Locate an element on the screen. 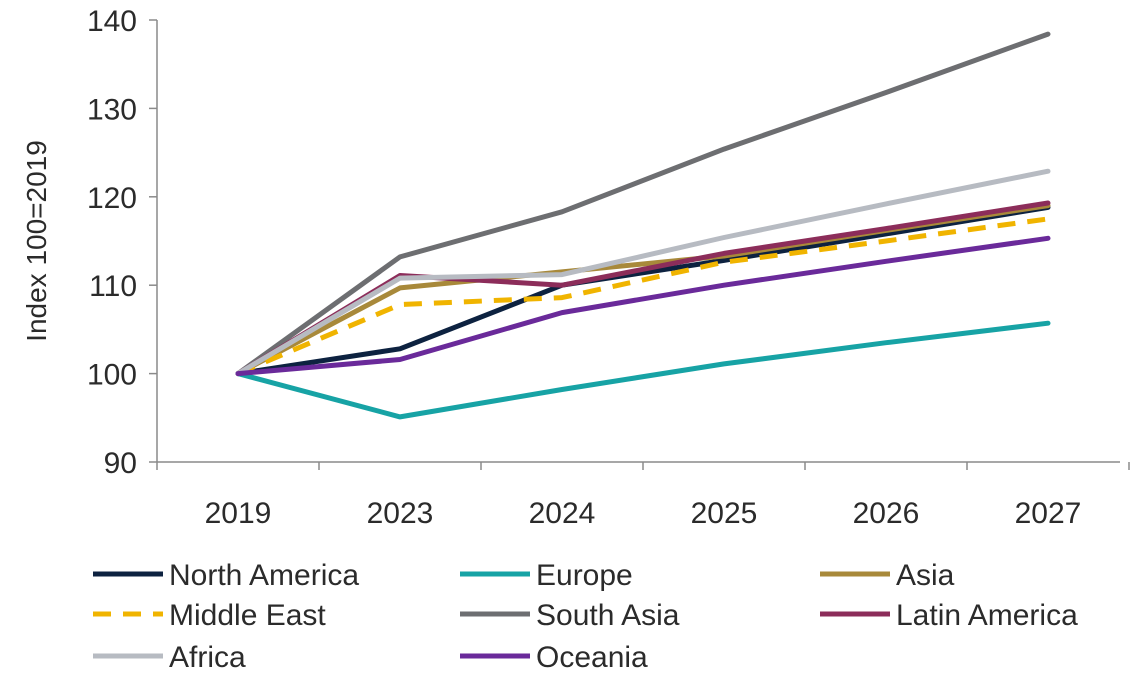  legend-label-north-america: North America is located at coordinates (264, 575).